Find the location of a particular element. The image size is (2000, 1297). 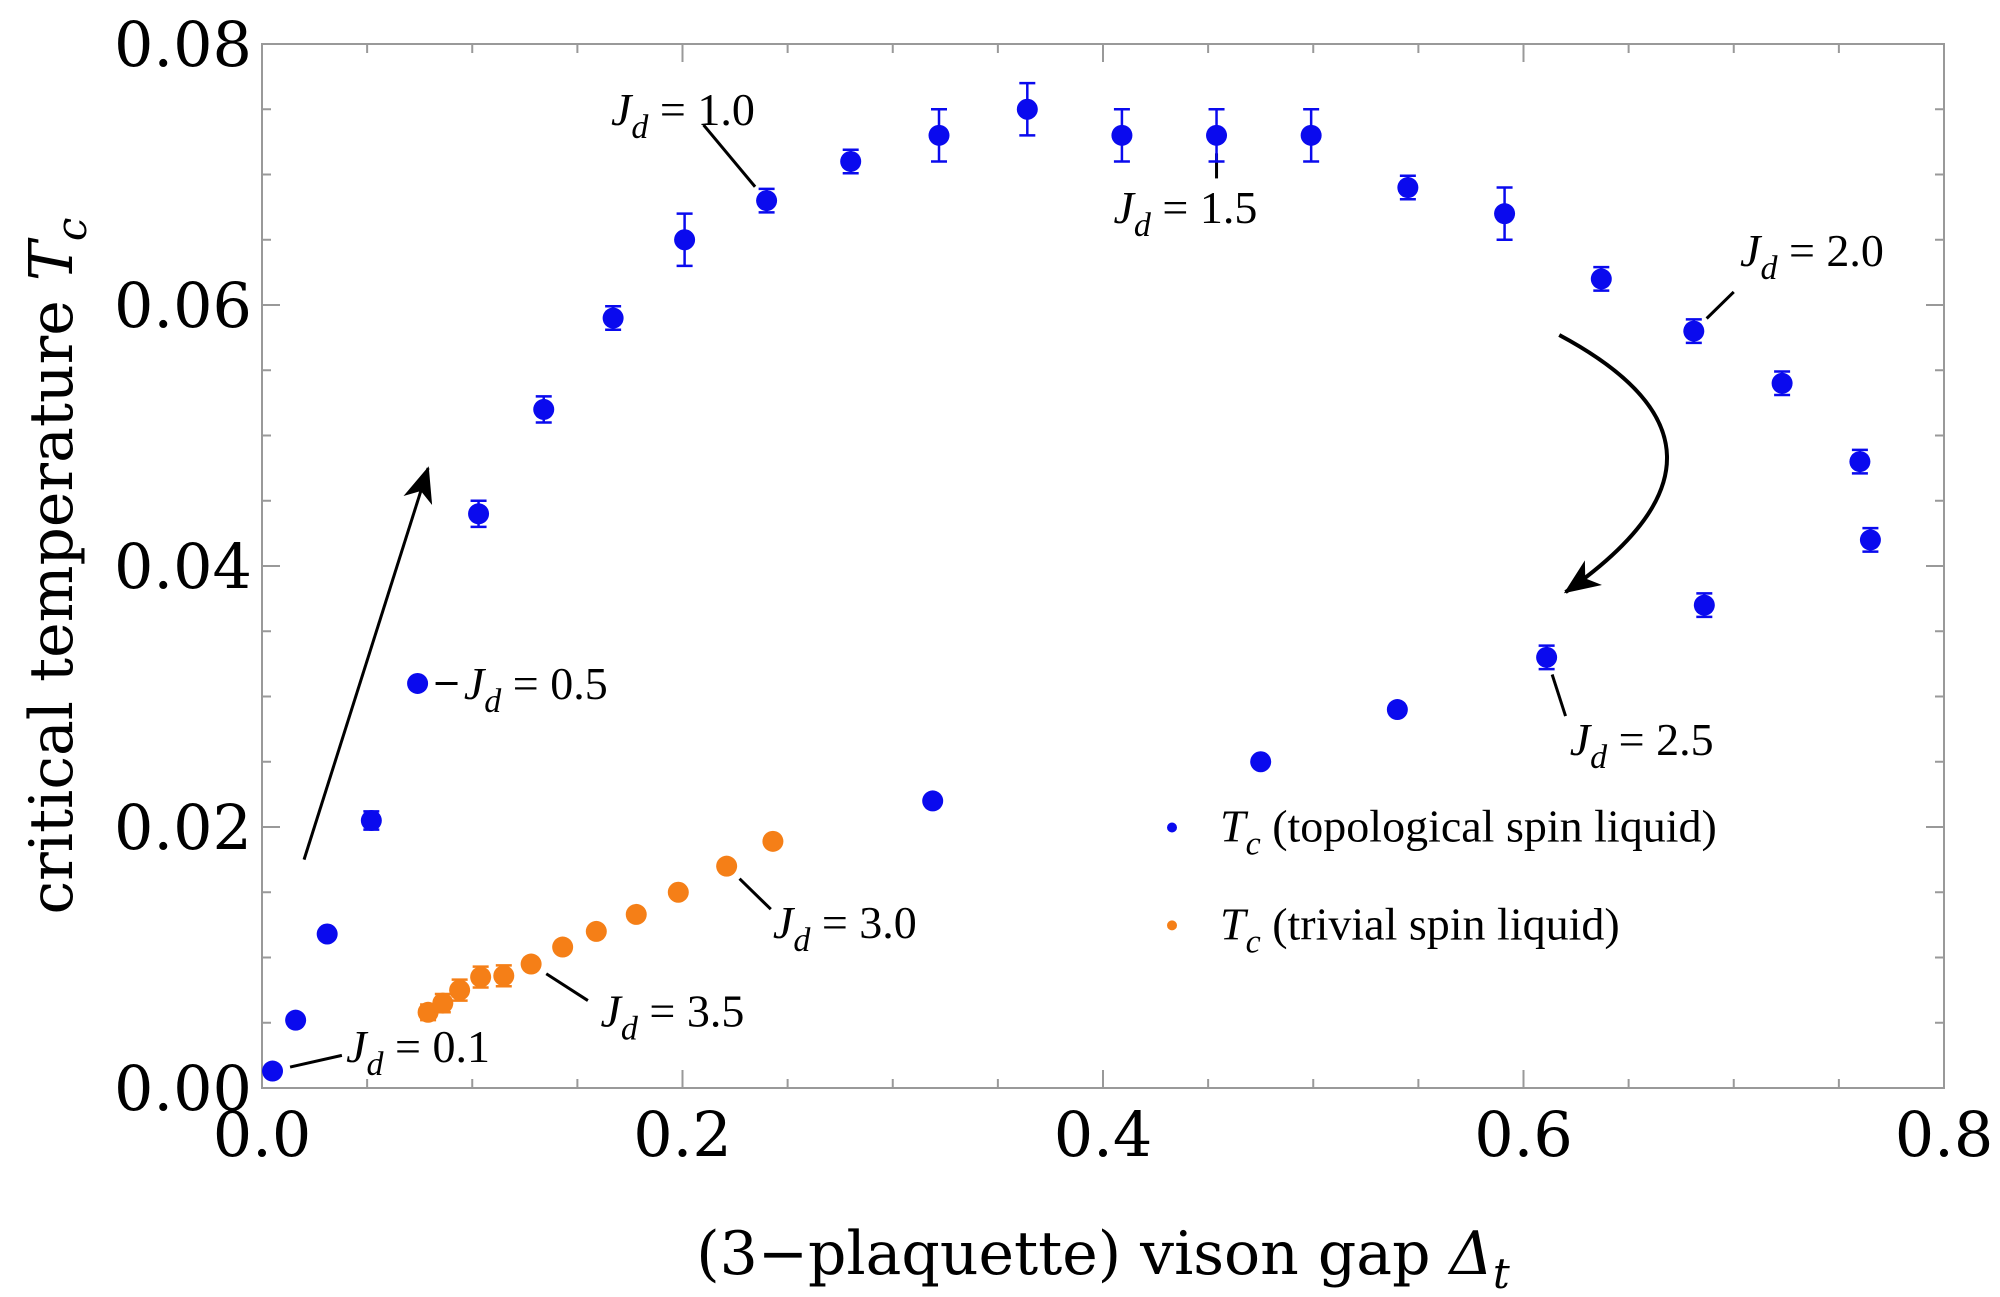

x-tick-label: 0.2 is located at coordinates (682, 1134).